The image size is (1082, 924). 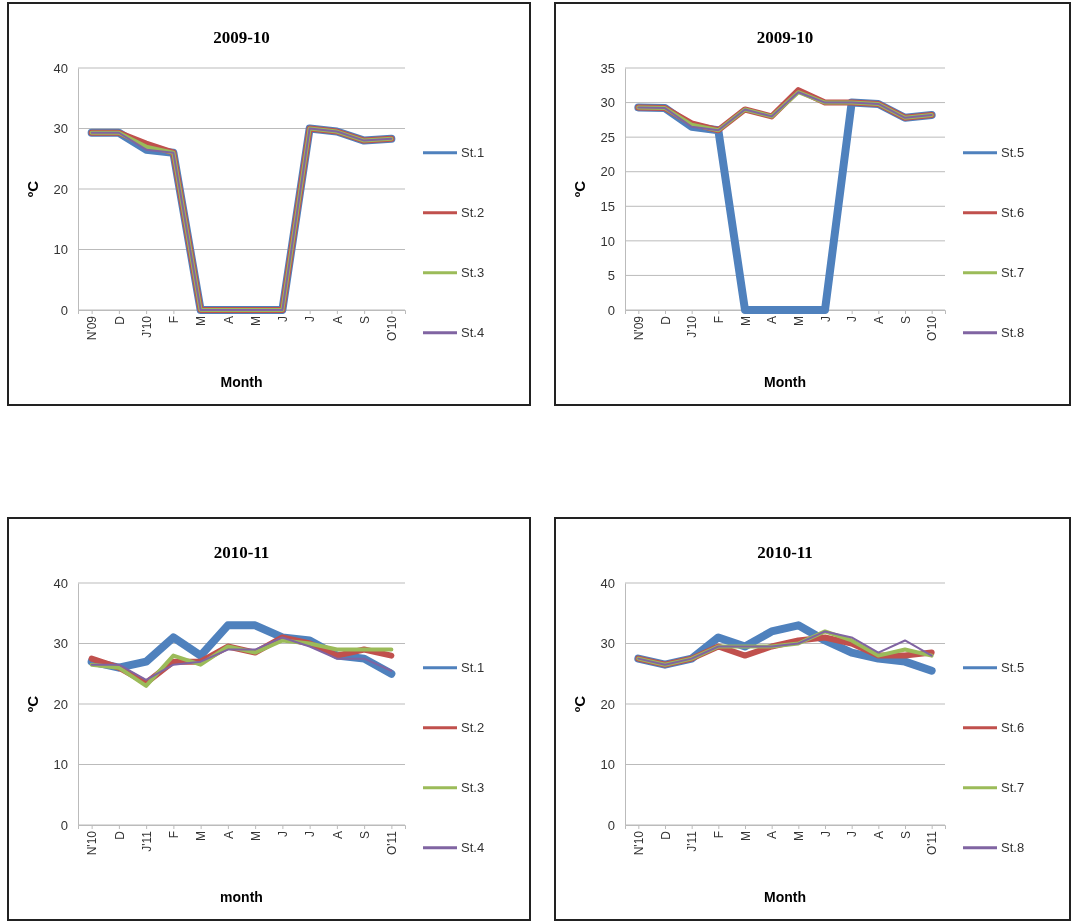 What do you see at coordinates (241, 897) in the screenshot?
I see `x-axis-title: month` at bounding box center [241, 897].